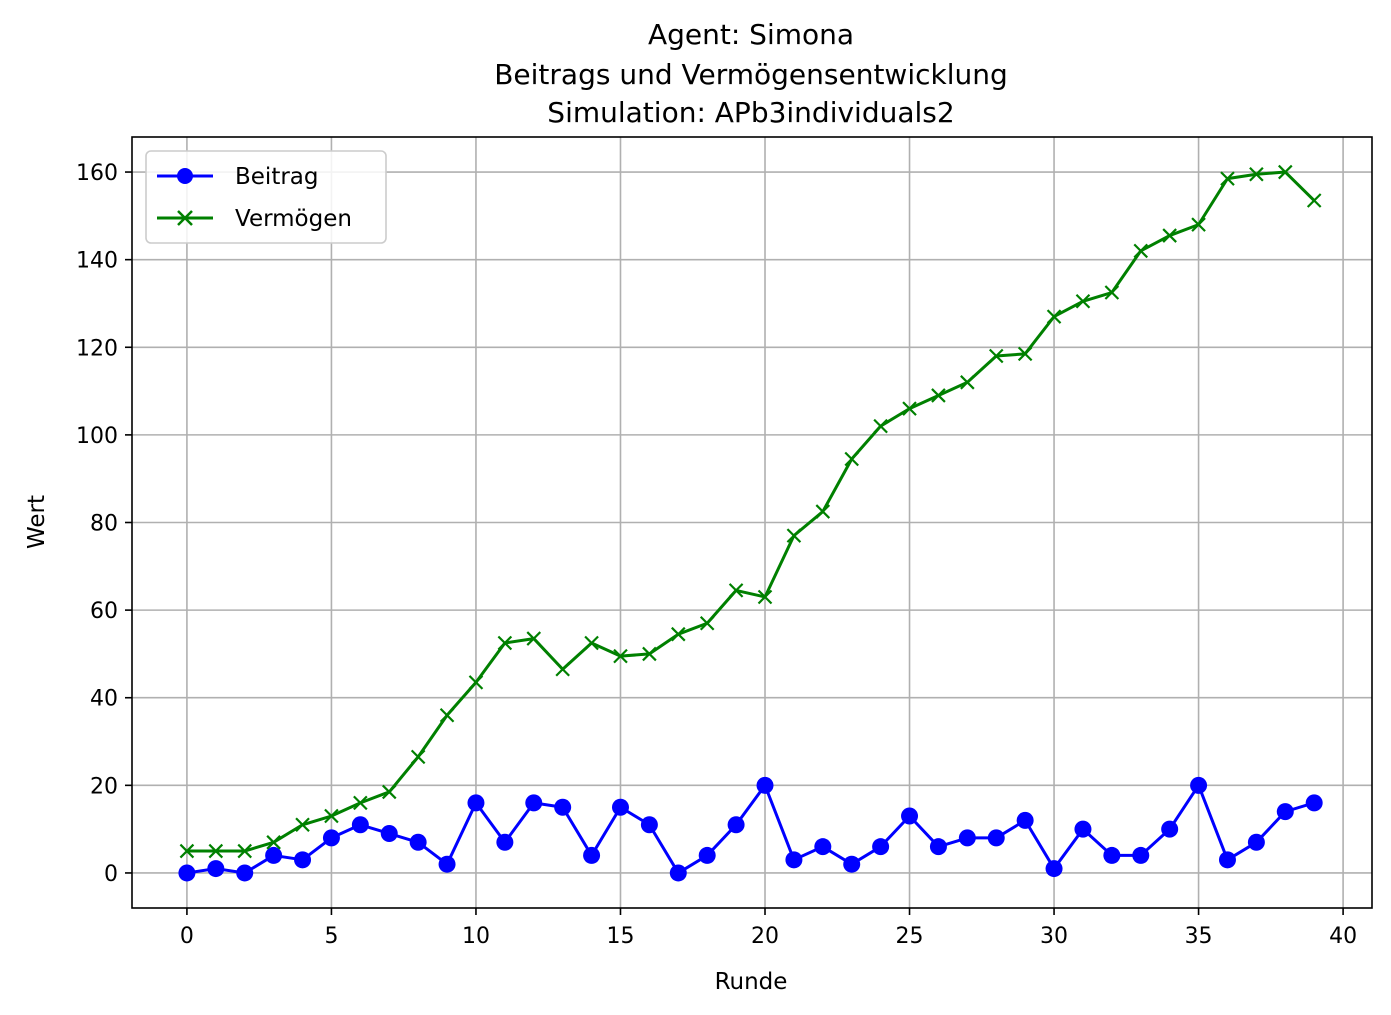 The image size is (1391, 1015). I want to click on x-tick-label: 25, so click(910, 936).